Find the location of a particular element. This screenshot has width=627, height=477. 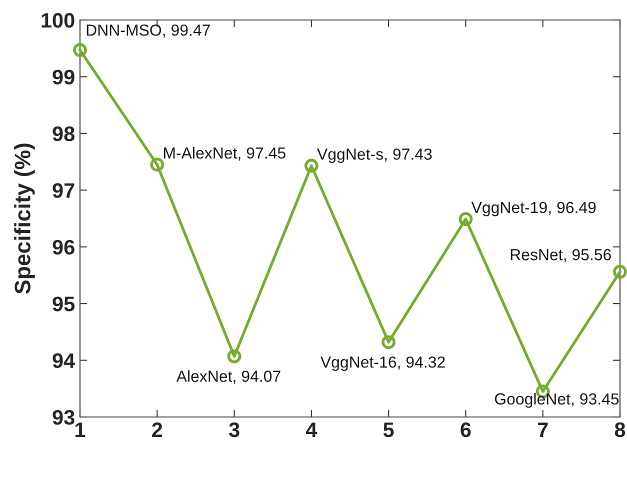

y-tick-label: 93 is located at coordinates (63, 417).